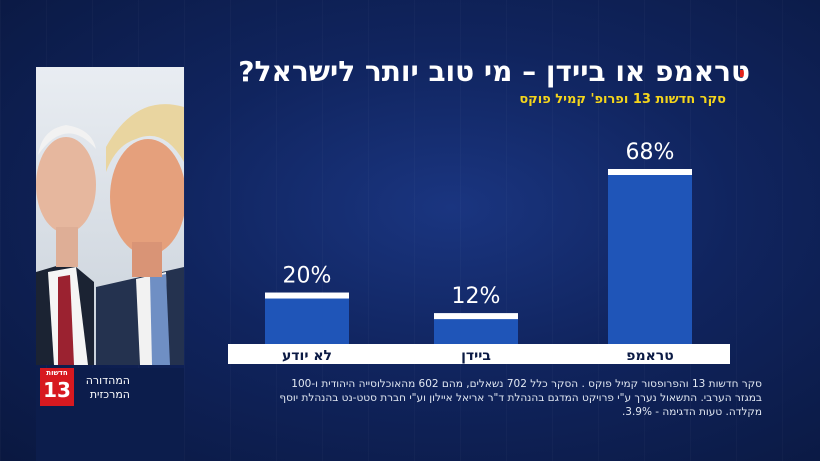 The height and width of the screenshot is (461, 820). I want to click on channel-13-logo: חדשות 13, so click(57, 387).